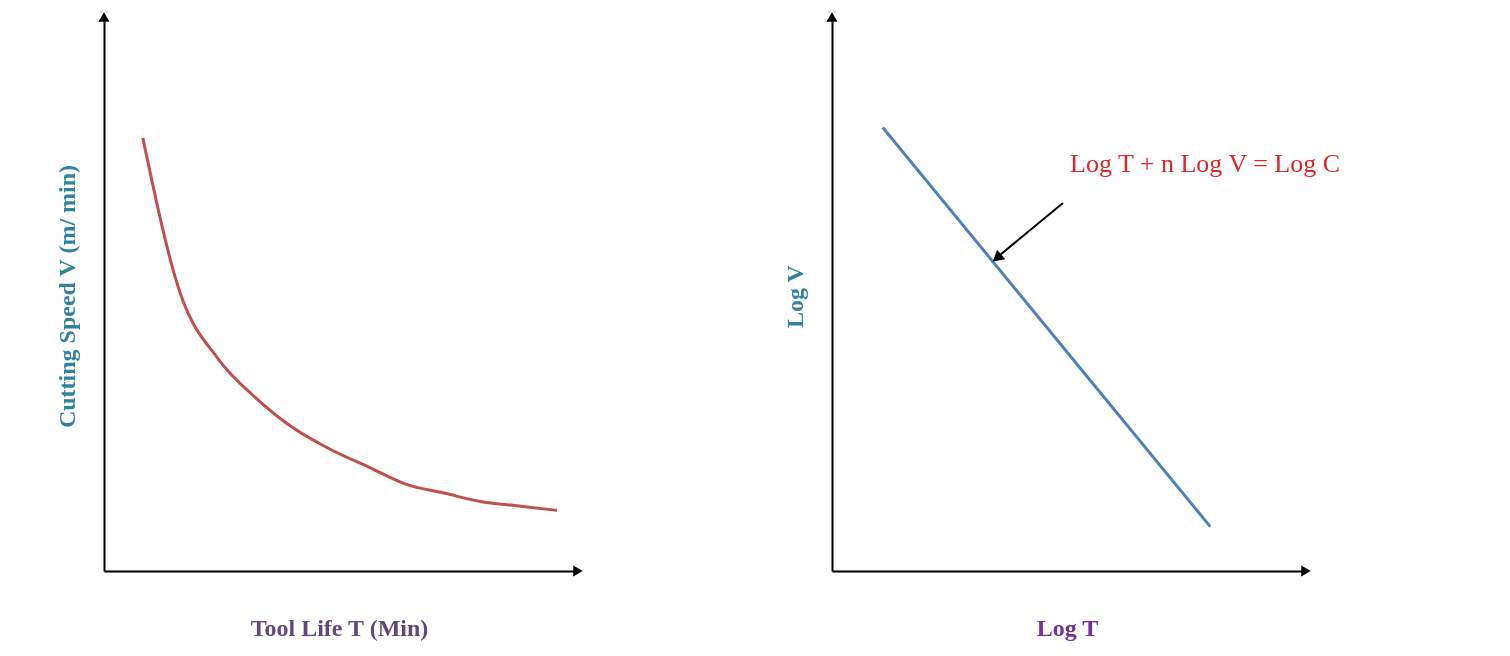 This screenshot has width=1510, height=656. I want to click on annotation: Log T + n Log V = Log C, so click(1205, 163).